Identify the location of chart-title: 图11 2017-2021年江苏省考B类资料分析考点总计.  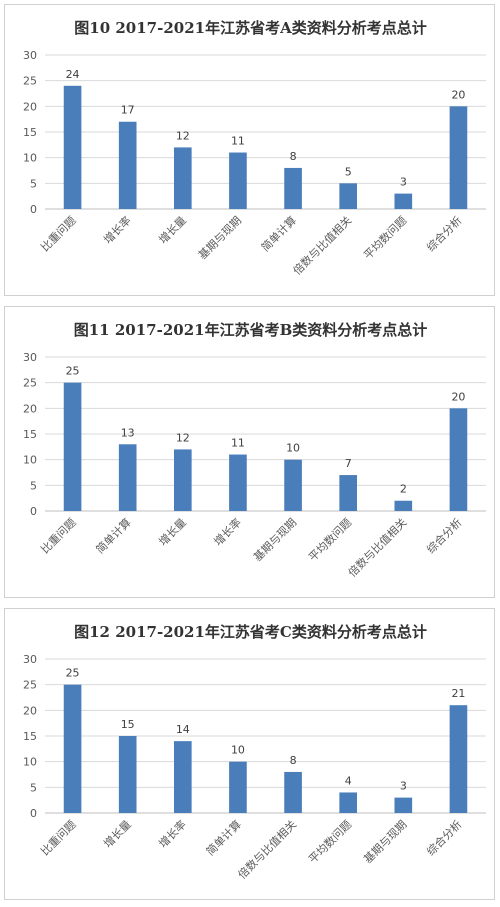
(251, 330).